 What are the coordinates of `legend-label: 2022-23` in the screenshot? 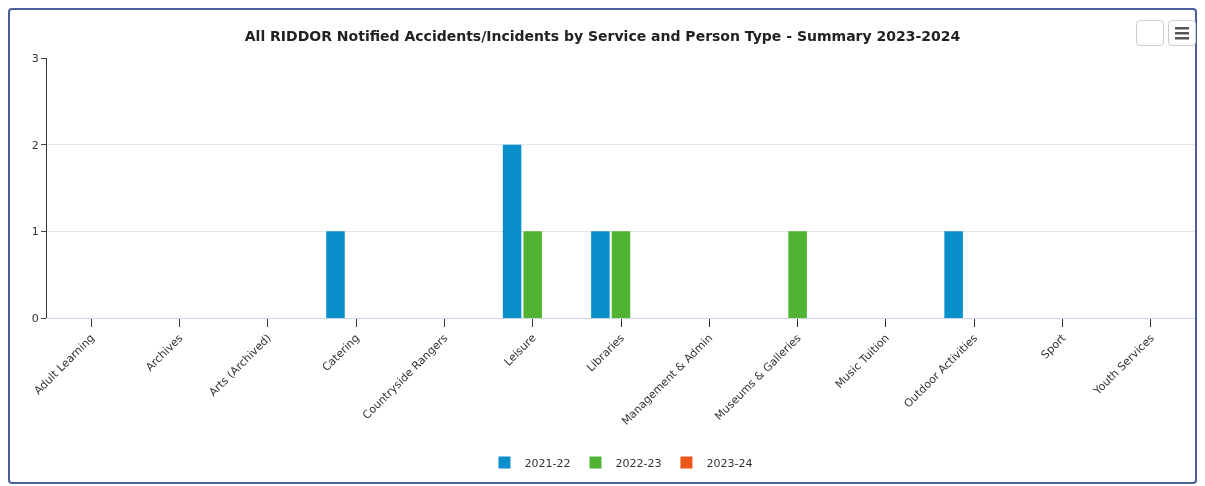 It's located at (638, 463).